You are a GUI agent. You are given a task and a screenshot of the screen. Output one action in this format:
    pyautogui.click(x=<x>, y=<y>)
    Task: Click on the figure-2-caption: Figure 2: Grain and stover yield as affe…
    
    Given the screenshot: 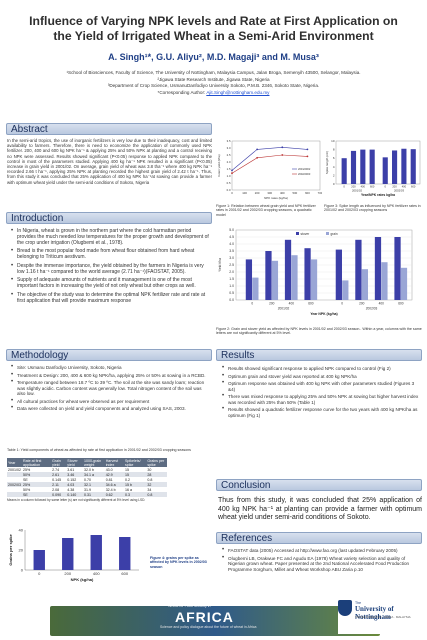 What is the action you would take?
    pyautogui.click(x=319, y=331)
    